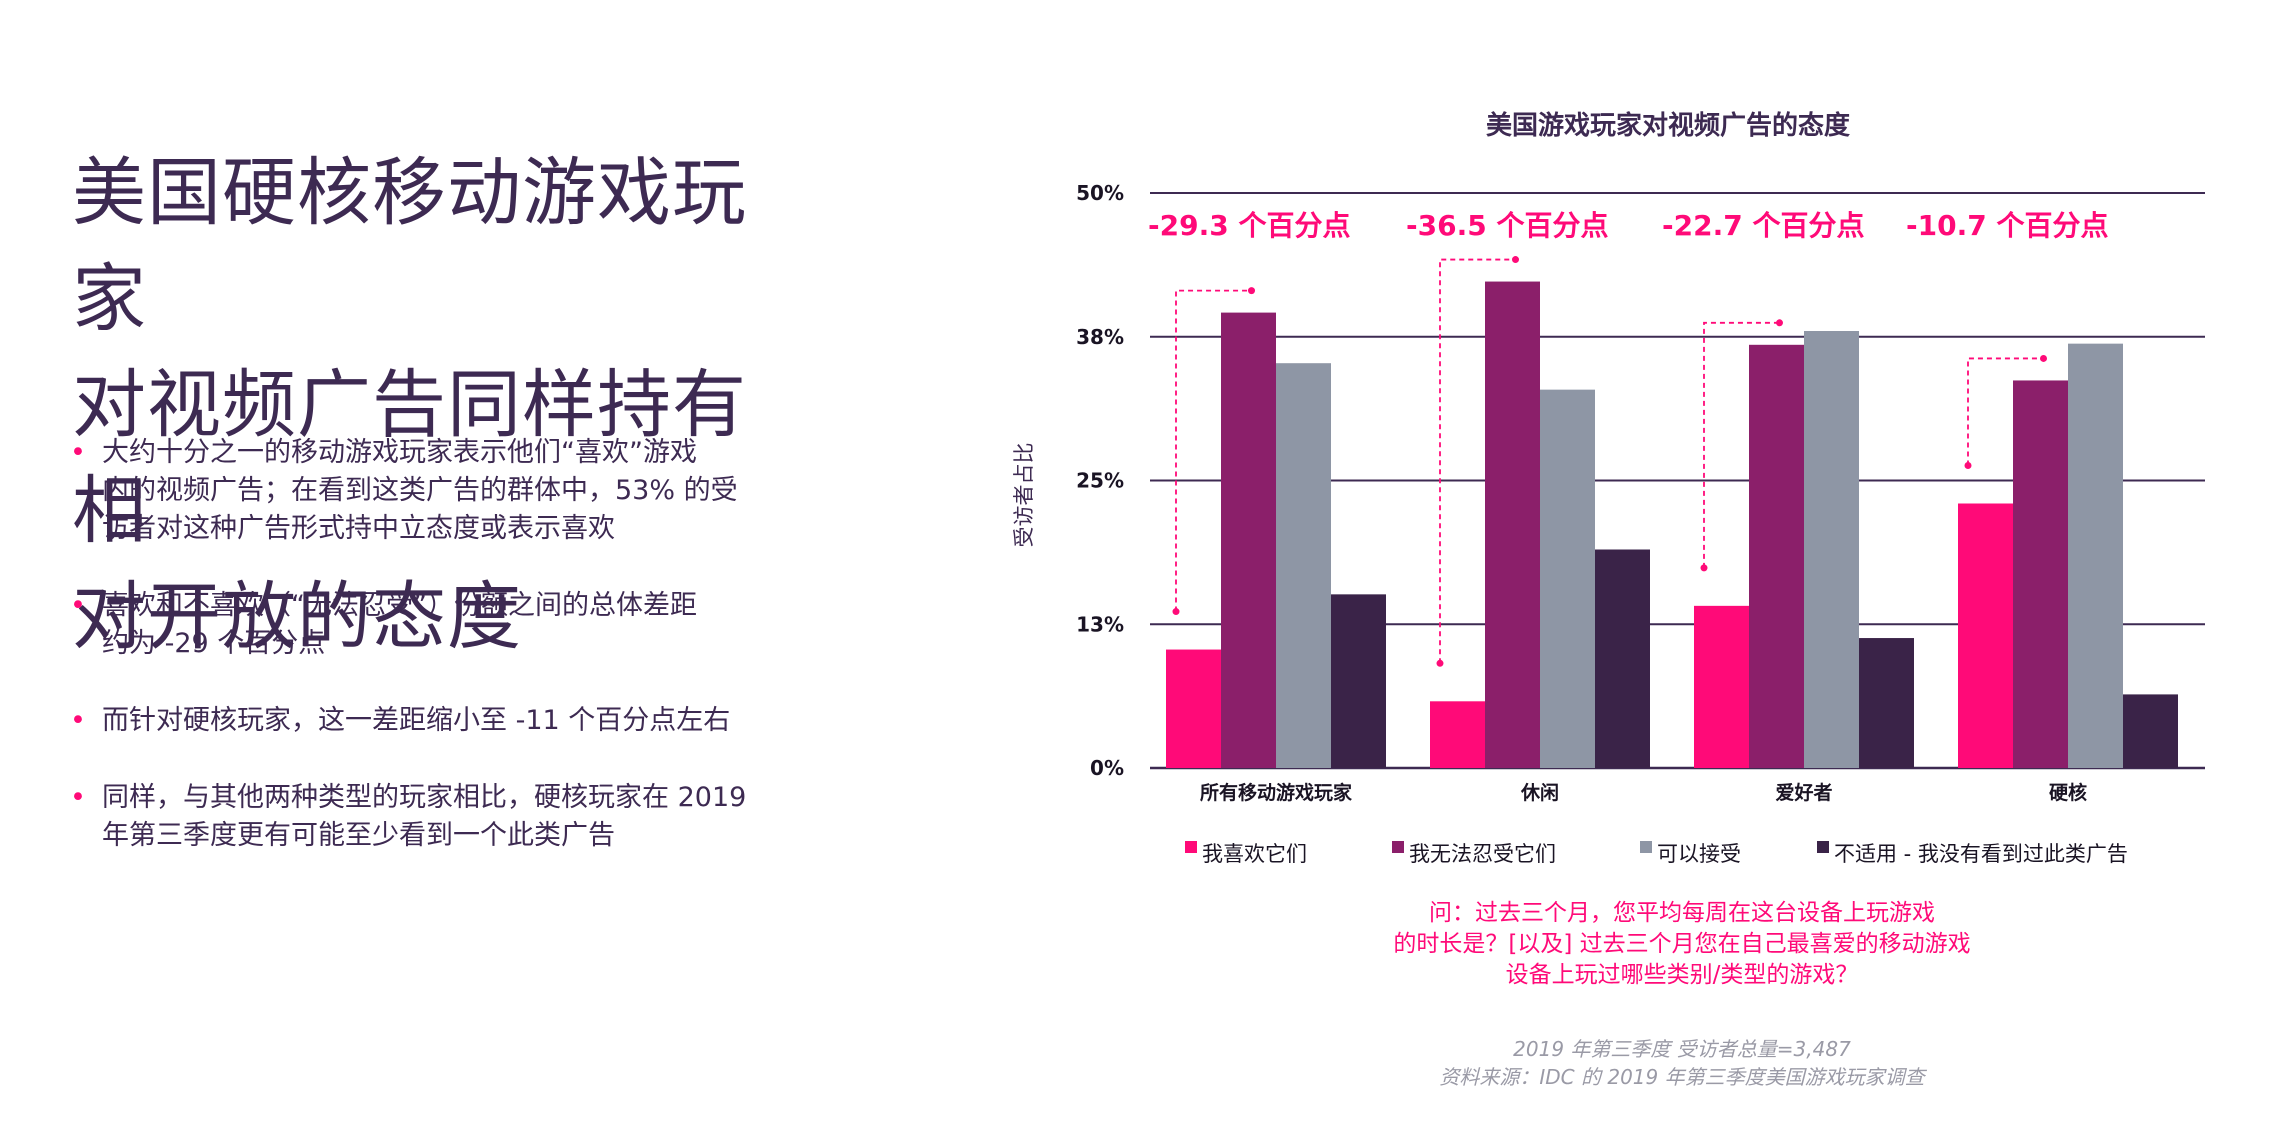 Image resolution: width=2270 pixels, height=1130 pixels. I want to click on question-line: 问：过去三个月，您平均每周在这台设备上玩游戏, so click(1682, 913).